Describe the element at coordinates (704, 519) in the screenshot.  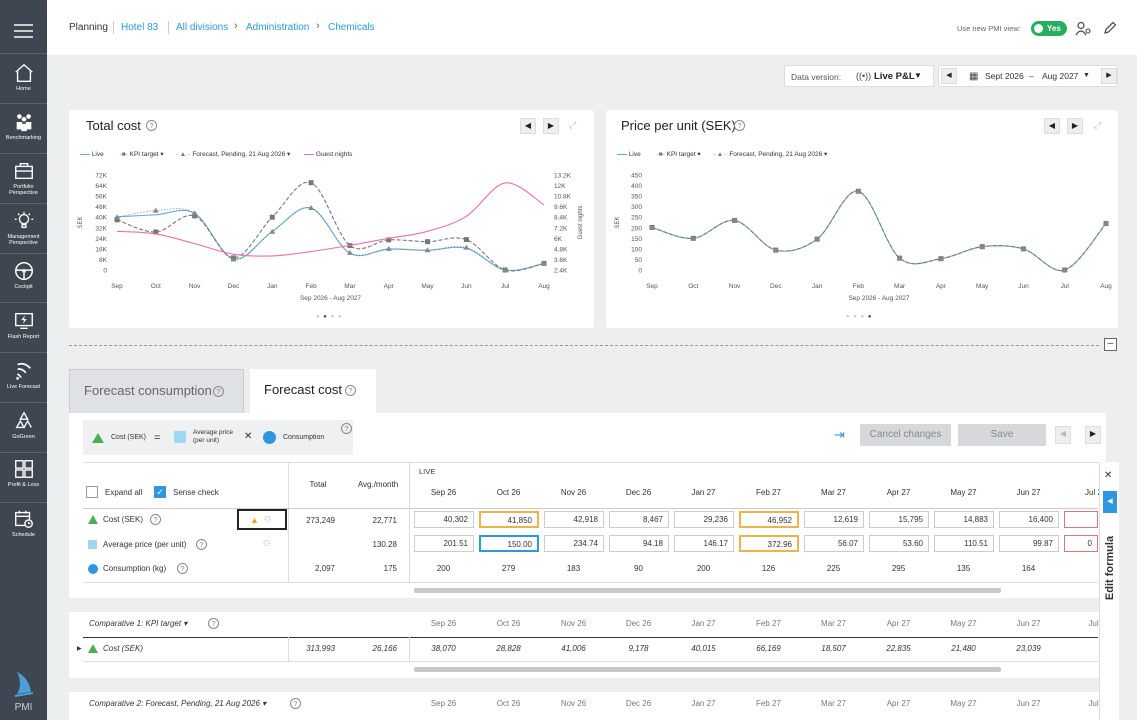
I see `cell-input: 29,236` at that location.